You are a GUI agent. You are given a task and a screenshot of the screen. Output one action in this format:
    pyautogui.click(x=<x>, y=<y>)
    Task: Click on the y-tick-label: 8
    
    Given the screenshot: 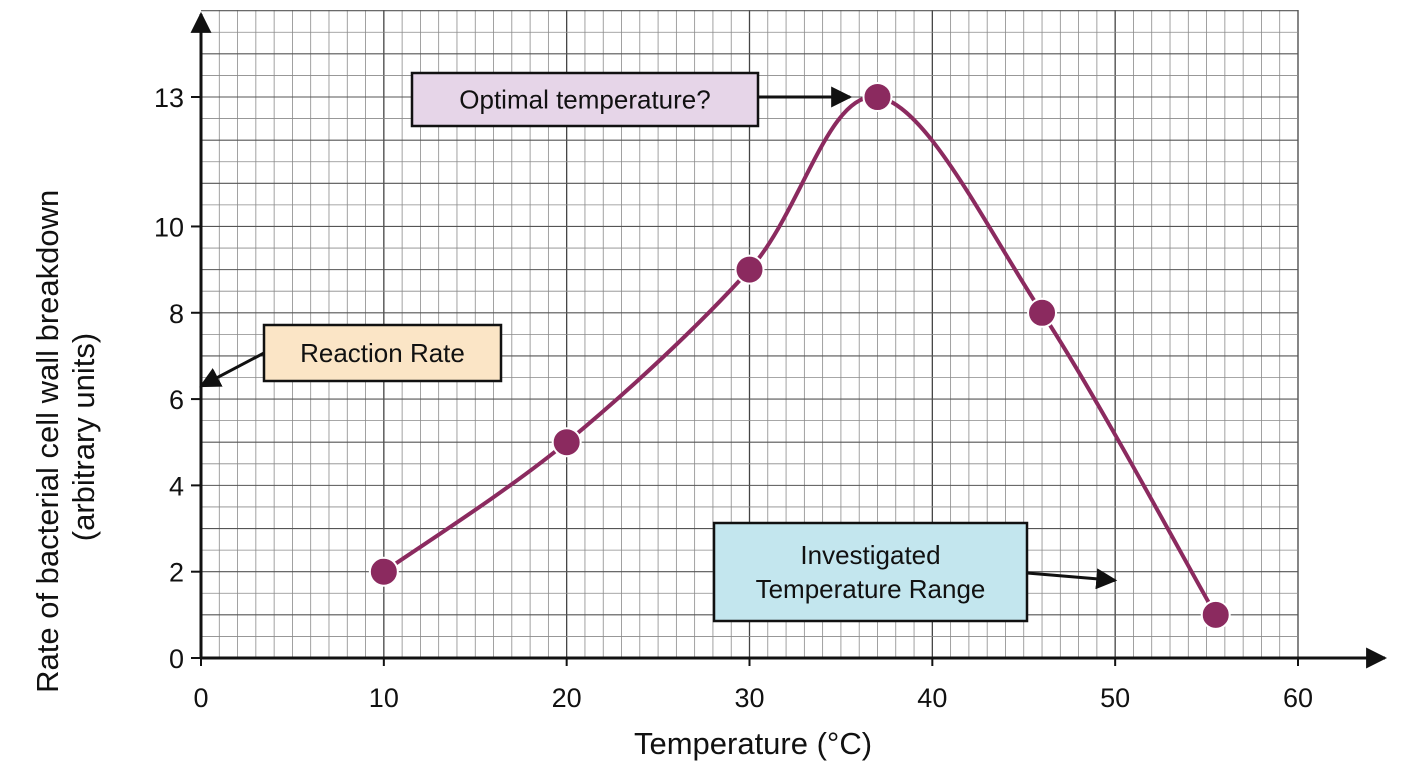 What is the action you would take?
    pyautogui.click(x=176, y=314)
    